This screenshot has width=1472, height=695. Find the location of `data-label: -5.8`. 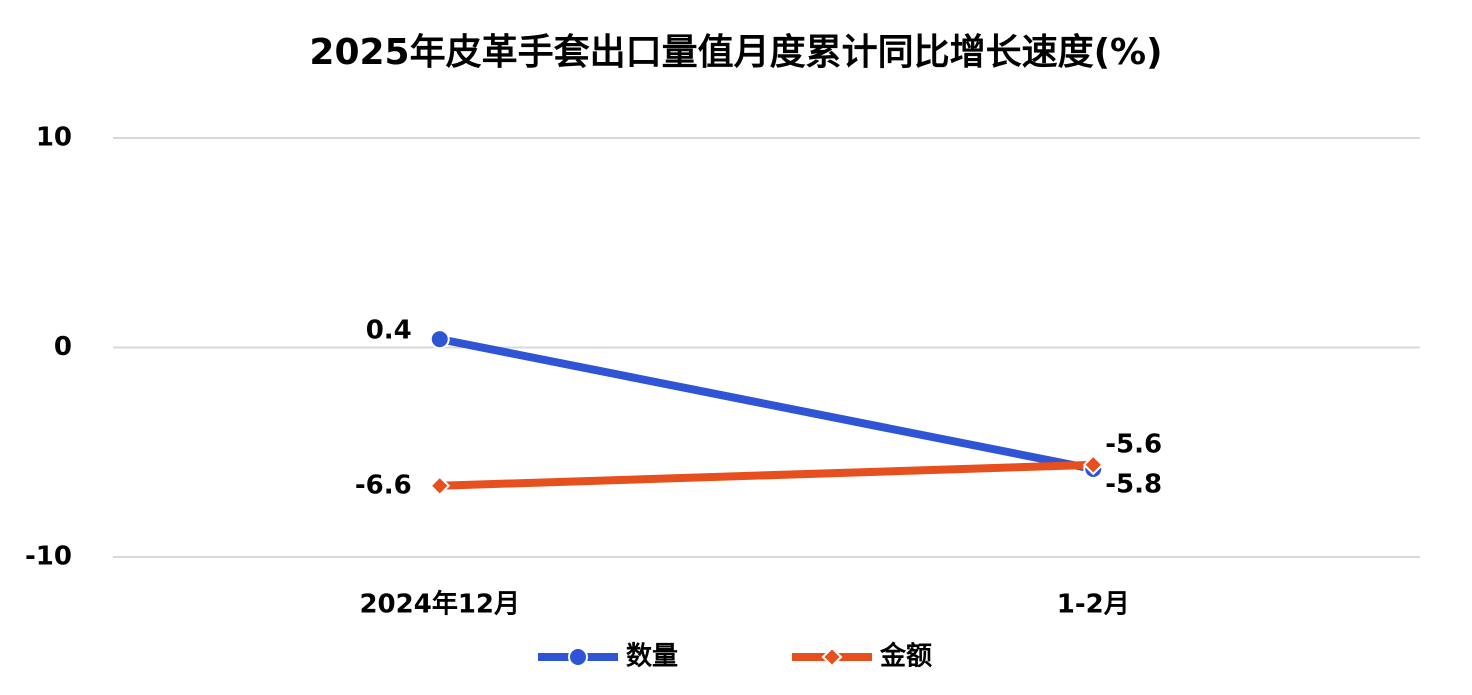

data-label: -5.8 is located at coordinates (1133, 485).